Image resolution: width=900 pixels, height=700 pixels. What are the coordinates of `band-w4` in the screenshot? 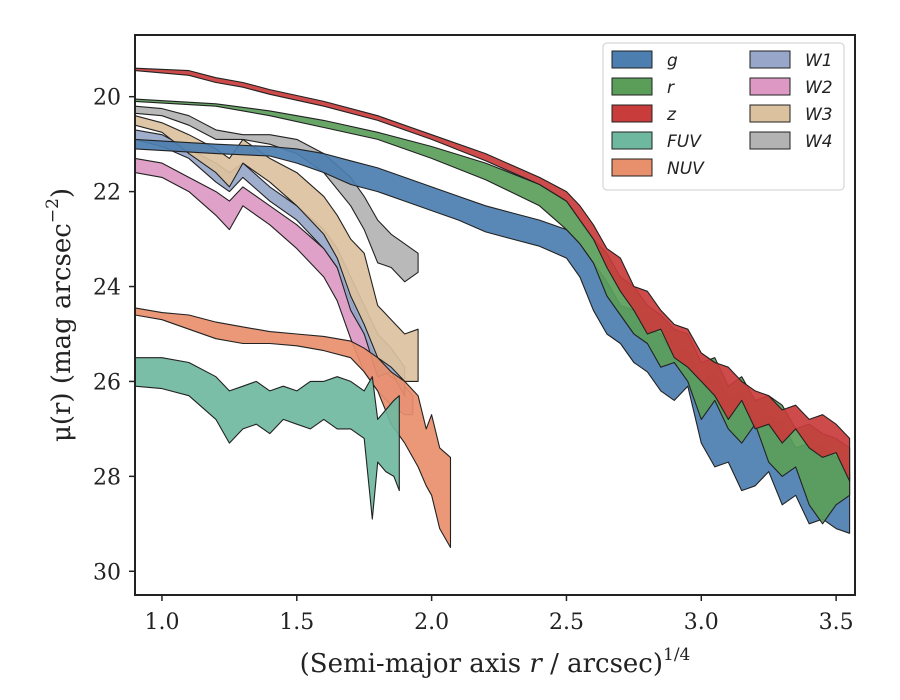 It's located at (277, 194).